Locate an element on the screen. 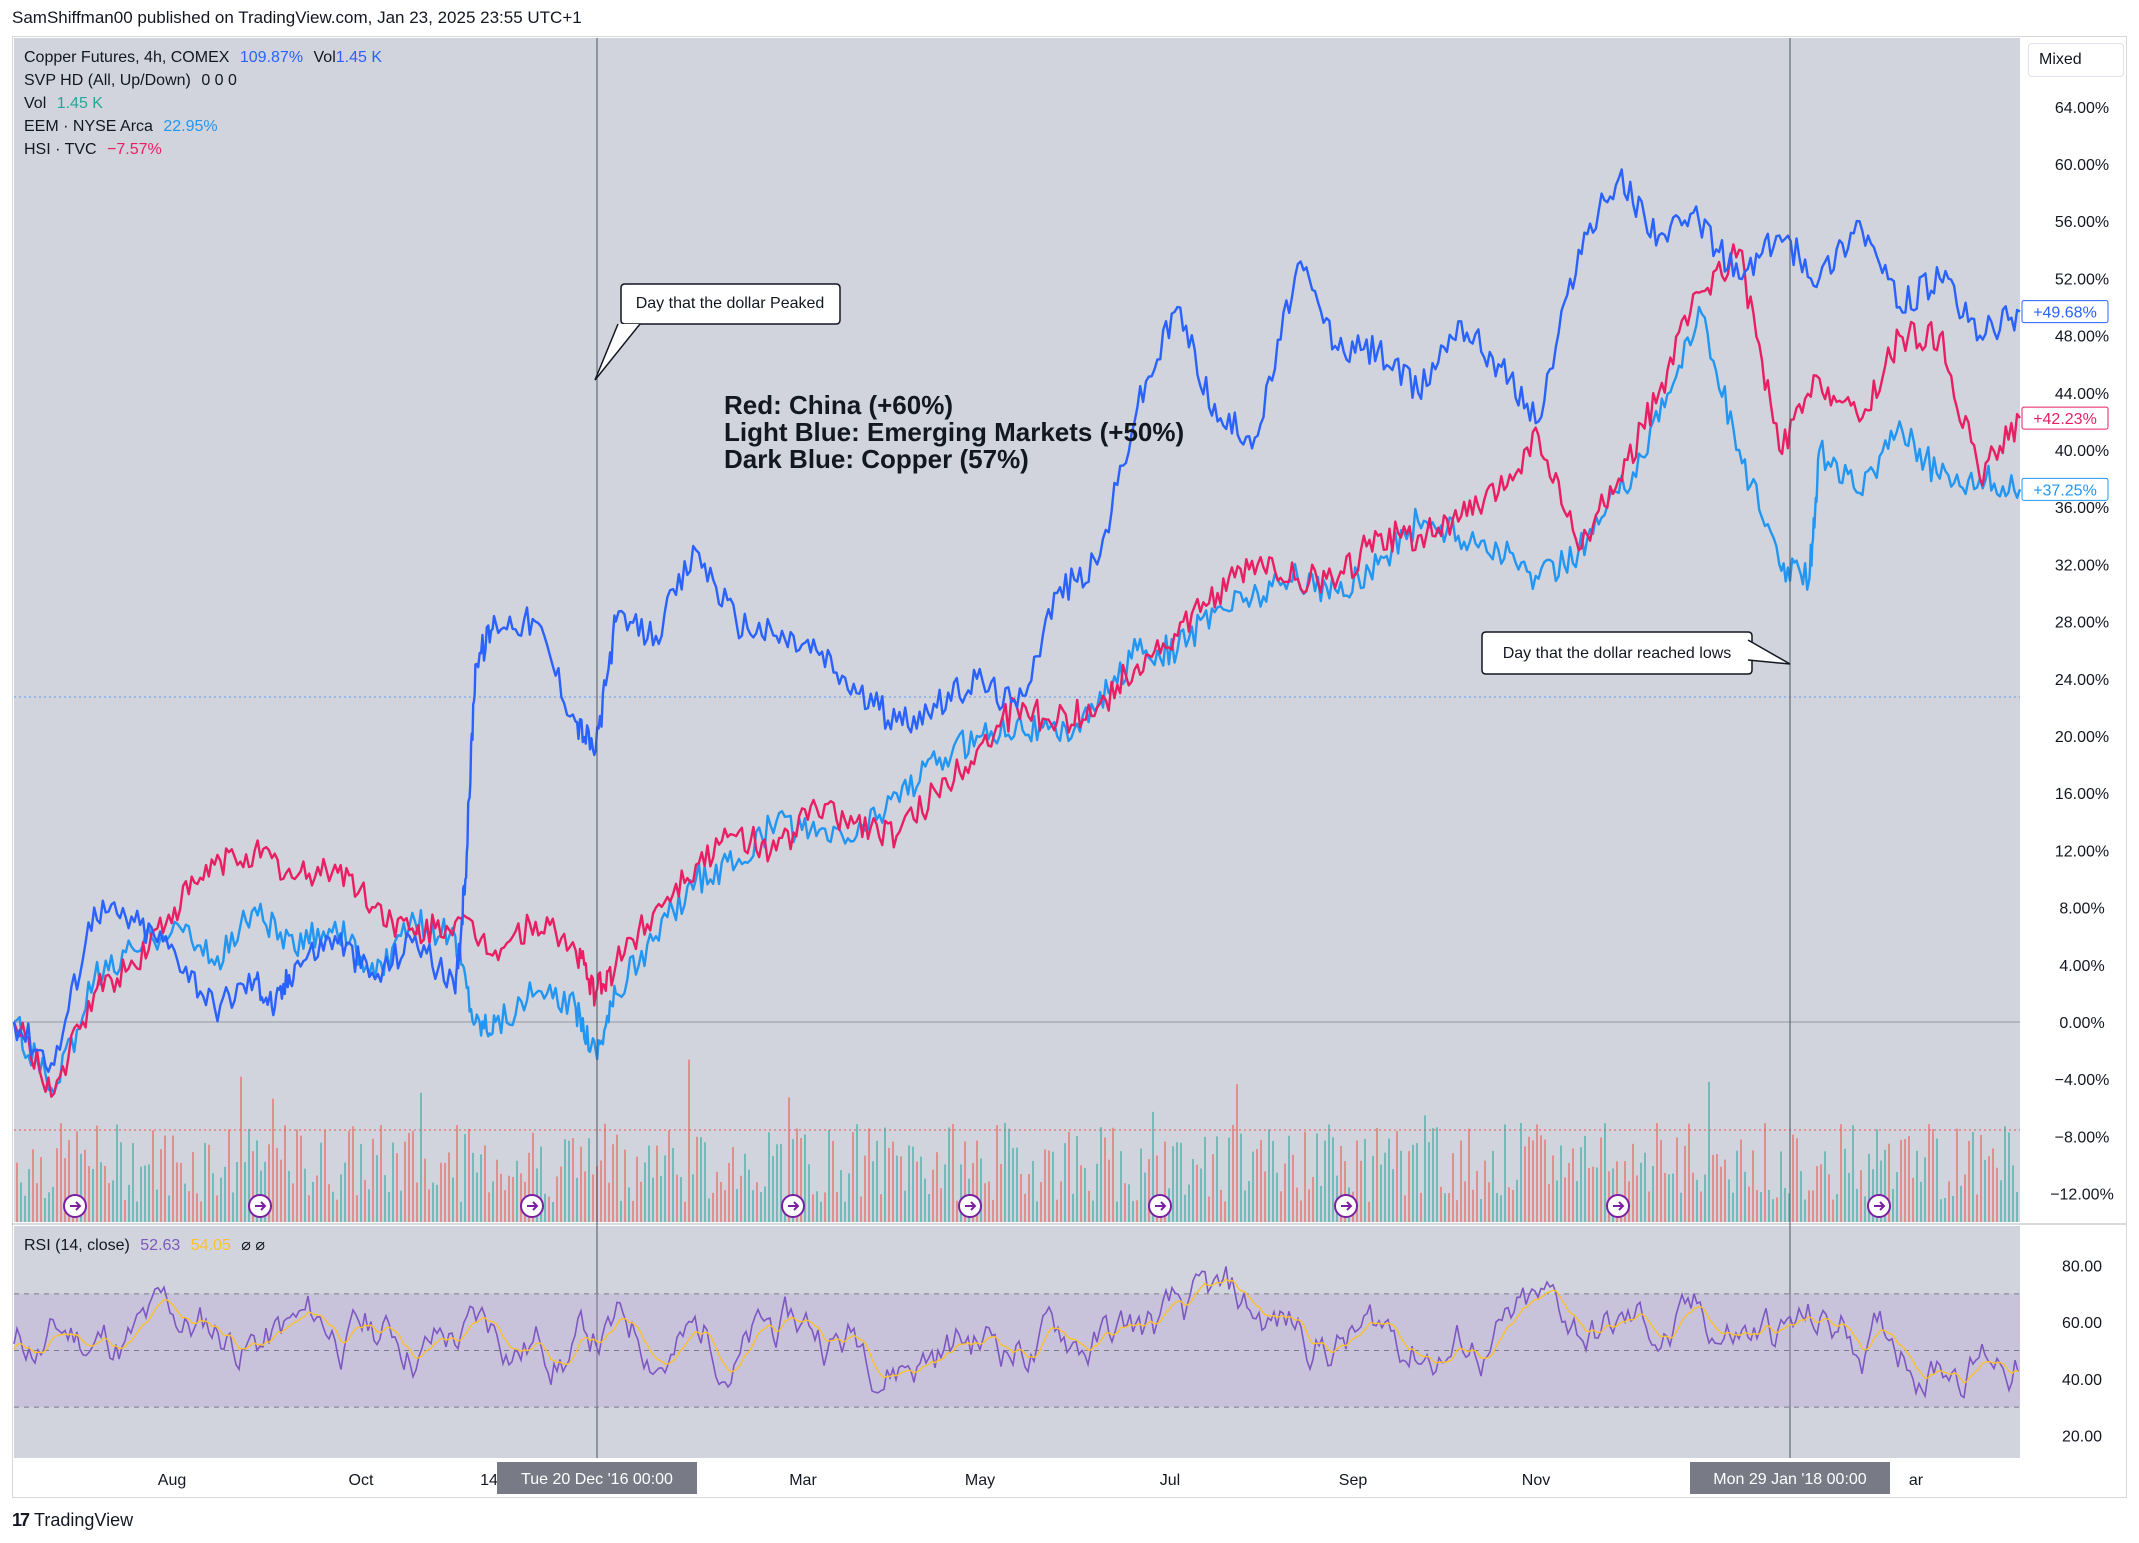 The image size is (2139, 1543). rsi-y-tick-label: 40.00 is located at coordinates (2082, 1380).